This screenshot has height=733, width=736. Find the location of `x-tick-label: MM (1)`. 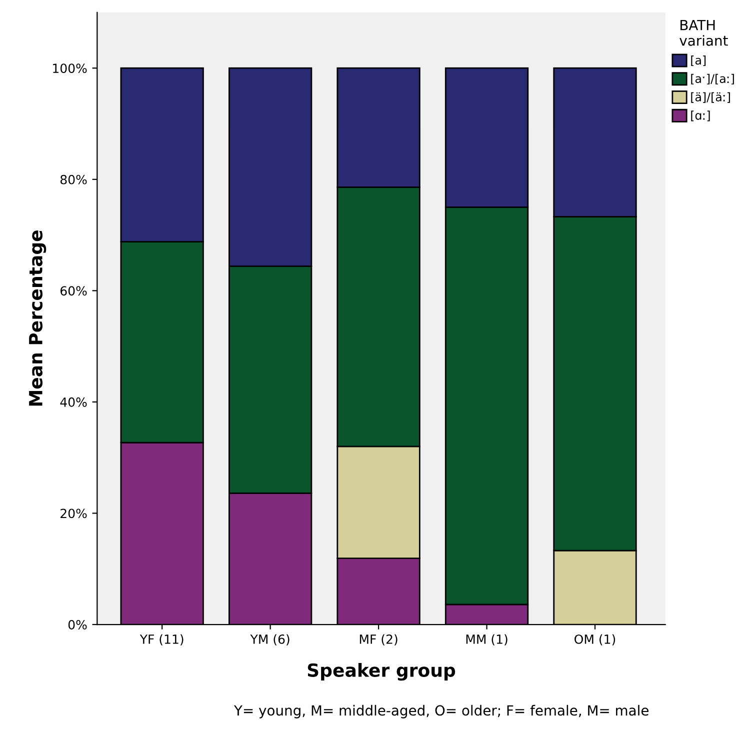

x-tick-label: MM (1) is located at coordinates (487, 640).